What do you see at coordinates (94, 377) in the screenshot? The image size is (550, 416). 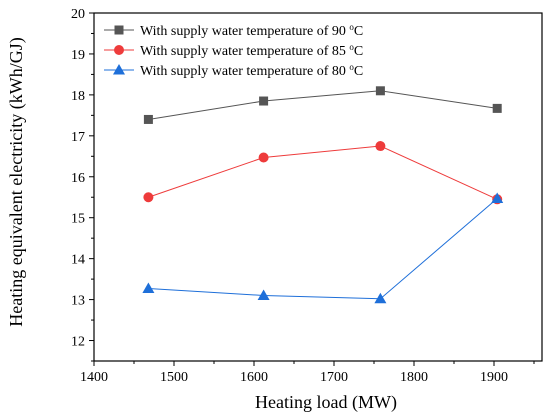 I see `x-tick-label: 1400` at bounding box center [94, 377].